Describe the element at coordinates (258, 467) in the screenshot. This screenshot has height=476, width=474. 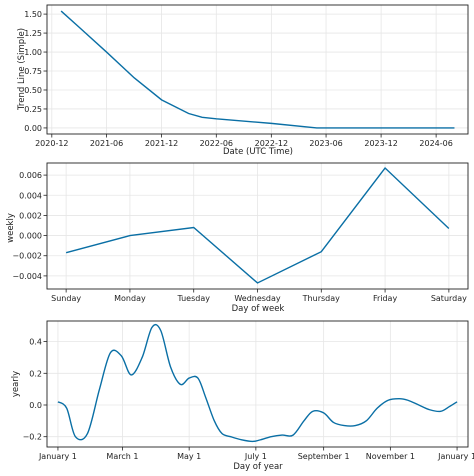
I see `yearly-xlabel: Day of year` at that location.